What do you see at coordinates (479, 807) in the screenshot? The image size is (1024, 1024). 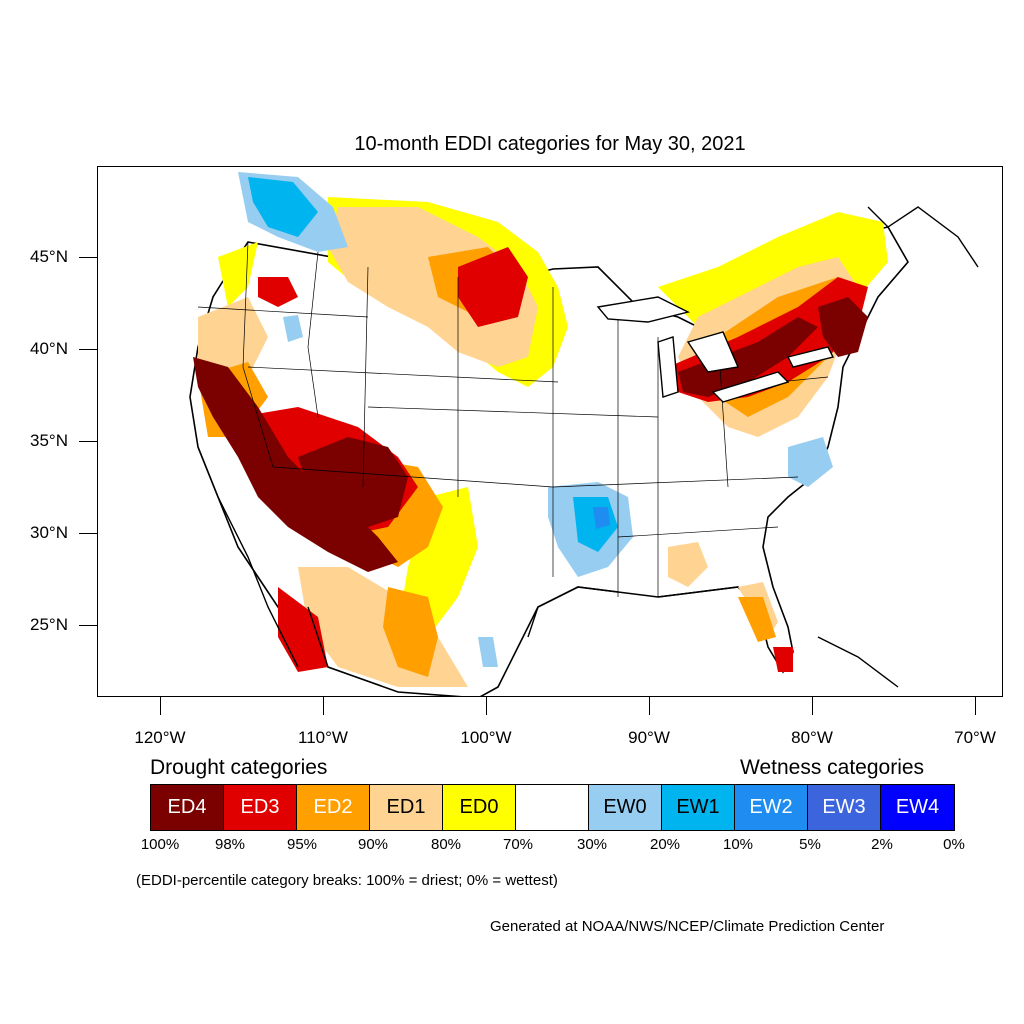 I see `legend-swatch-ed0: ED0` at bounding box center [479, 807].